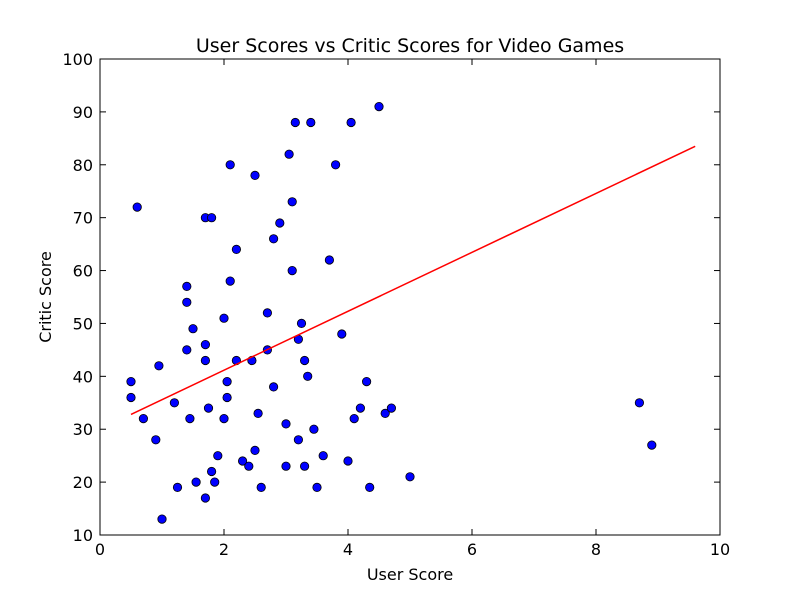  Describe the element at coordinates (348, 549) in the screenshot. I see `x-tick-label: 4` at that location.